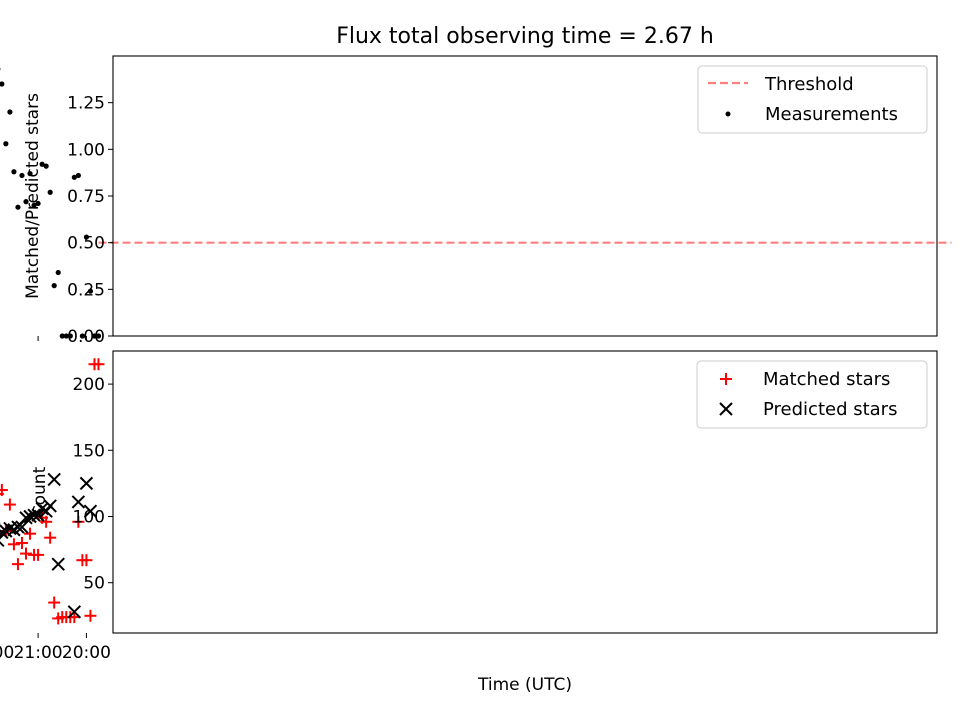 The image size is (960, 720). Describe the element at coordinates (726, 379) in the screenshot. I see `legend-matched-swatch` at that location.